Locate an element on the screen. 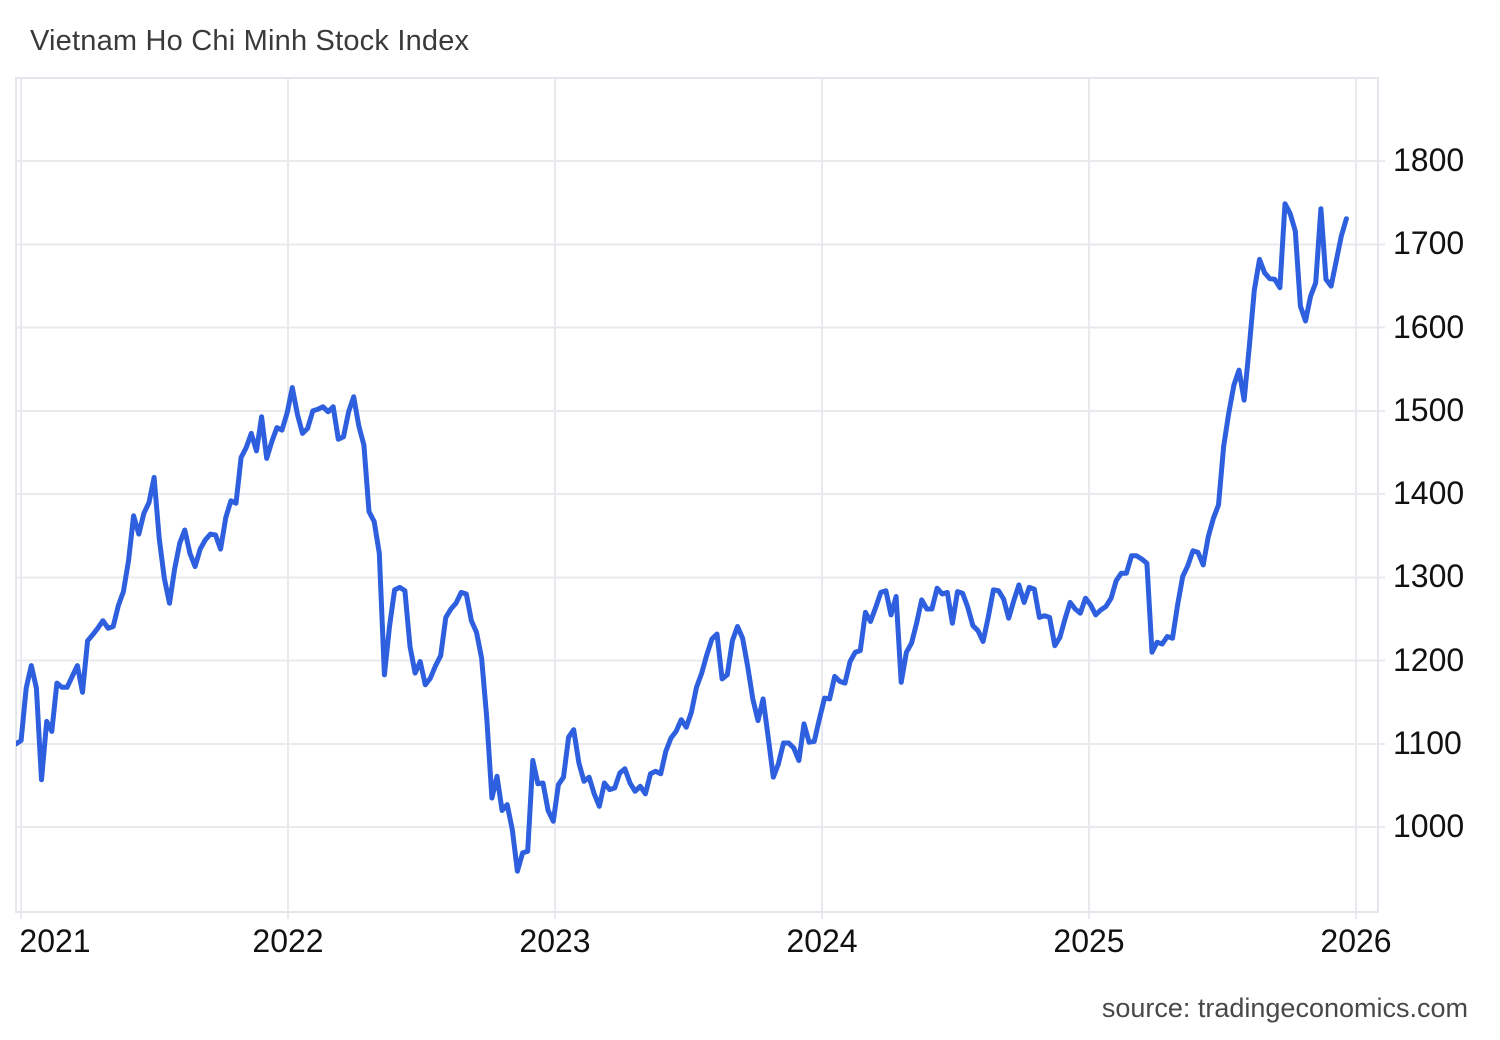 This screenshot has height=1040, width=1500. chart-title: Vietnam Ho Chi Minh Stock Index is located at coordinates (250, 41).